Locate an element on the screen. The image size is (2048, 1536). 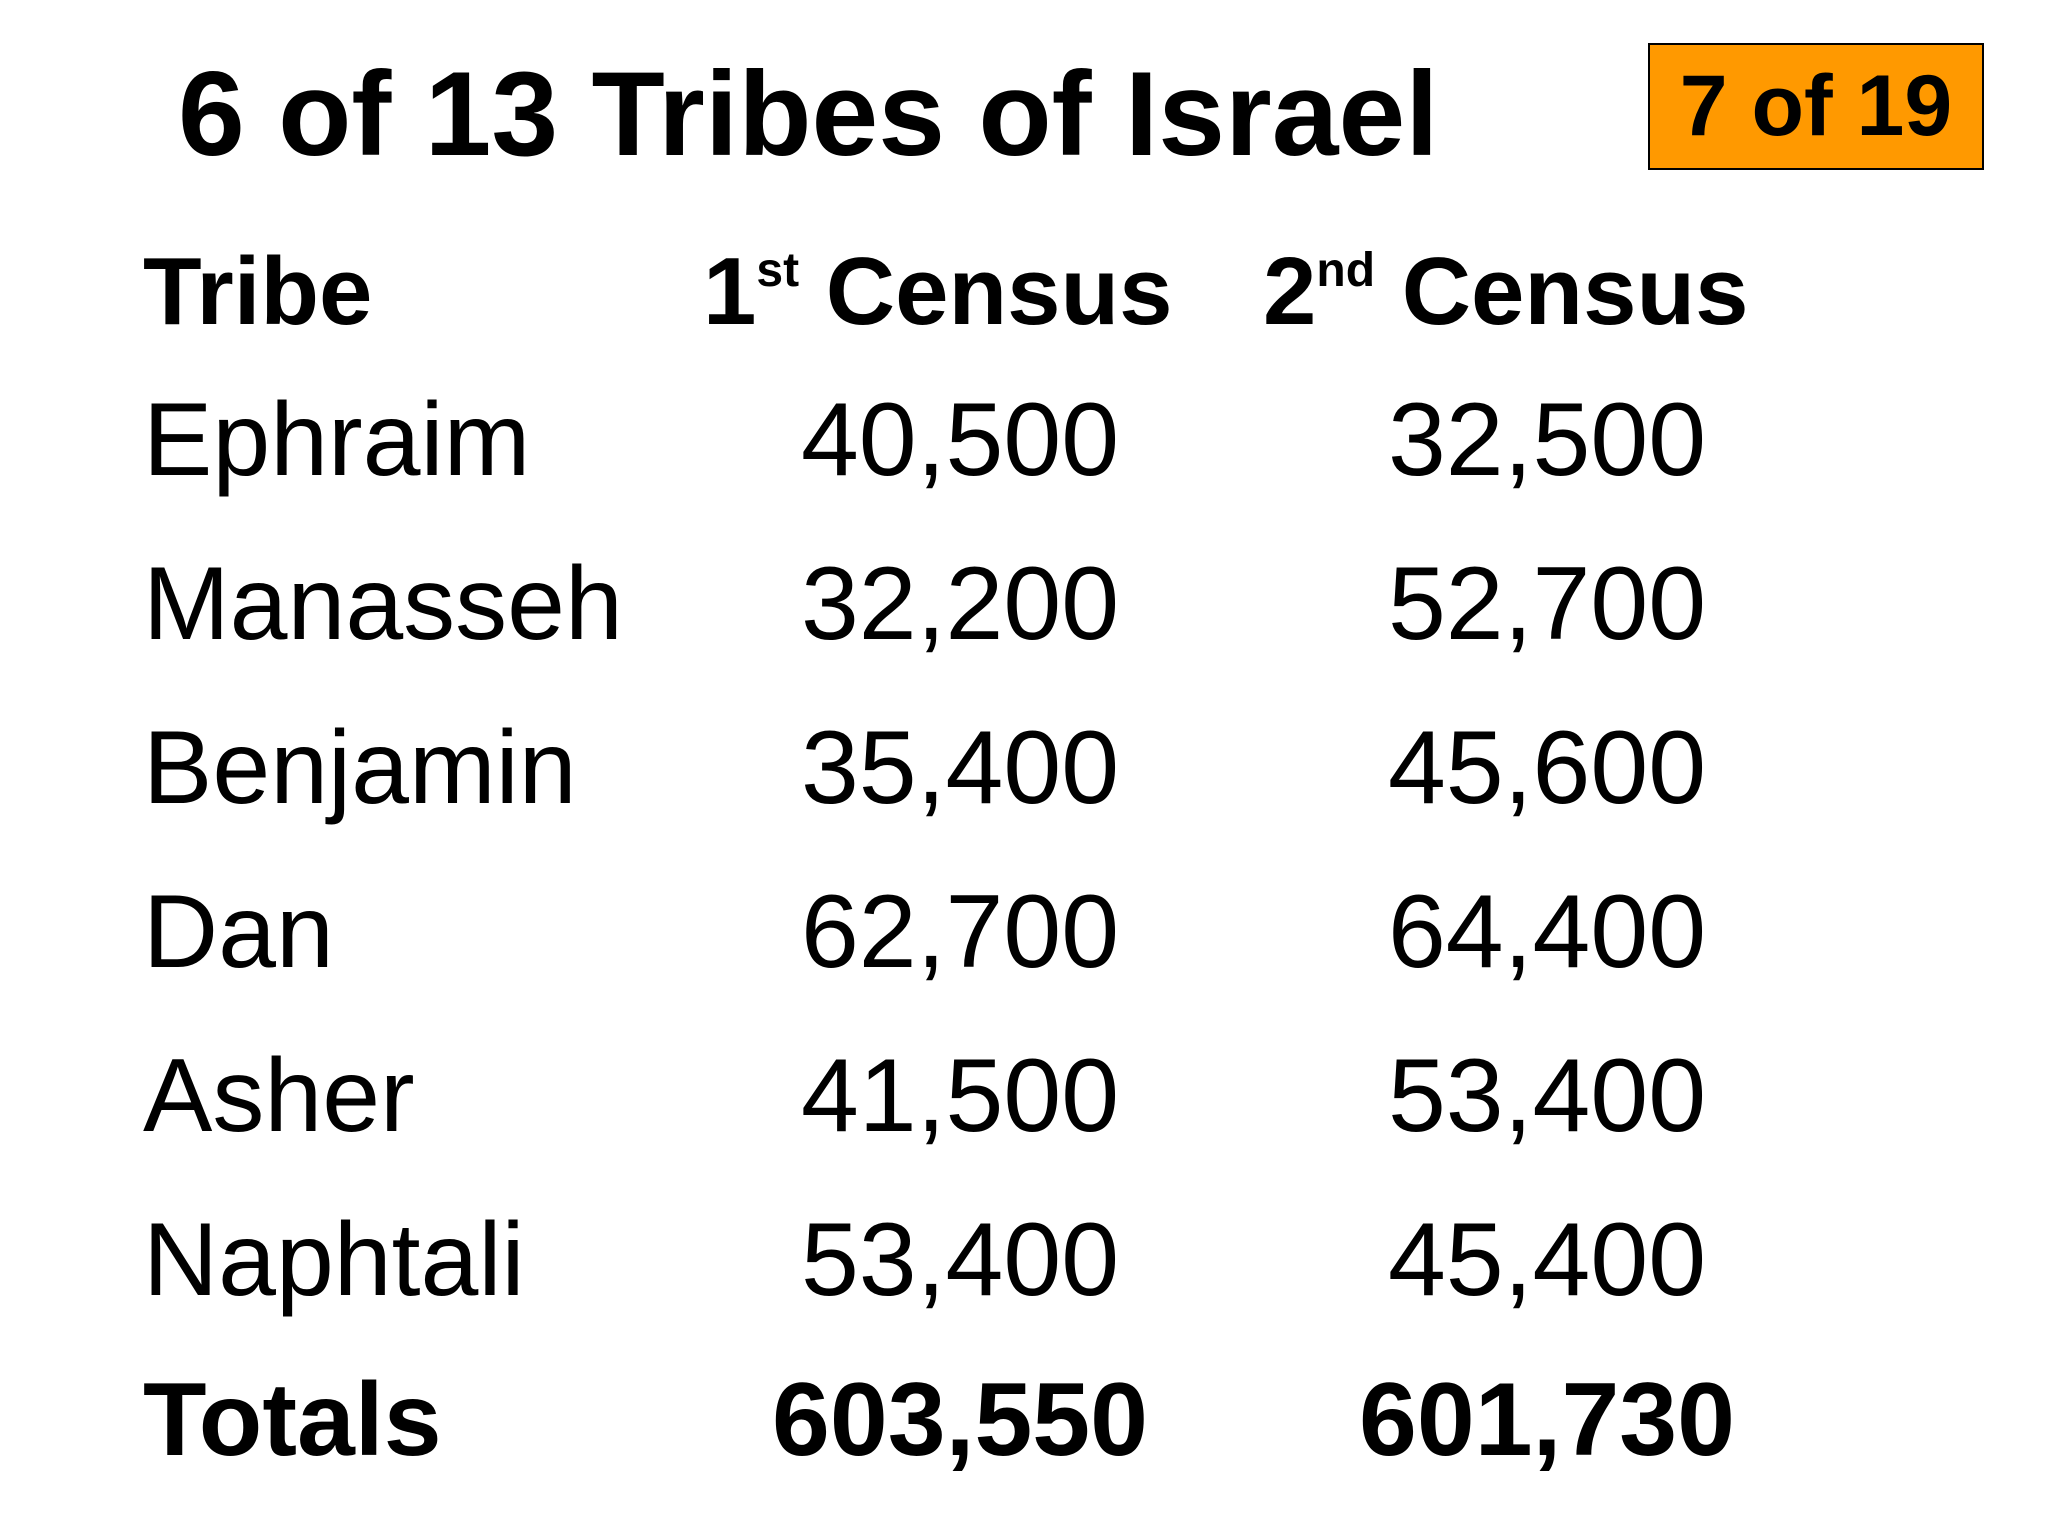
second-census-value: 52,700 is located at coordinates (1547, 604).